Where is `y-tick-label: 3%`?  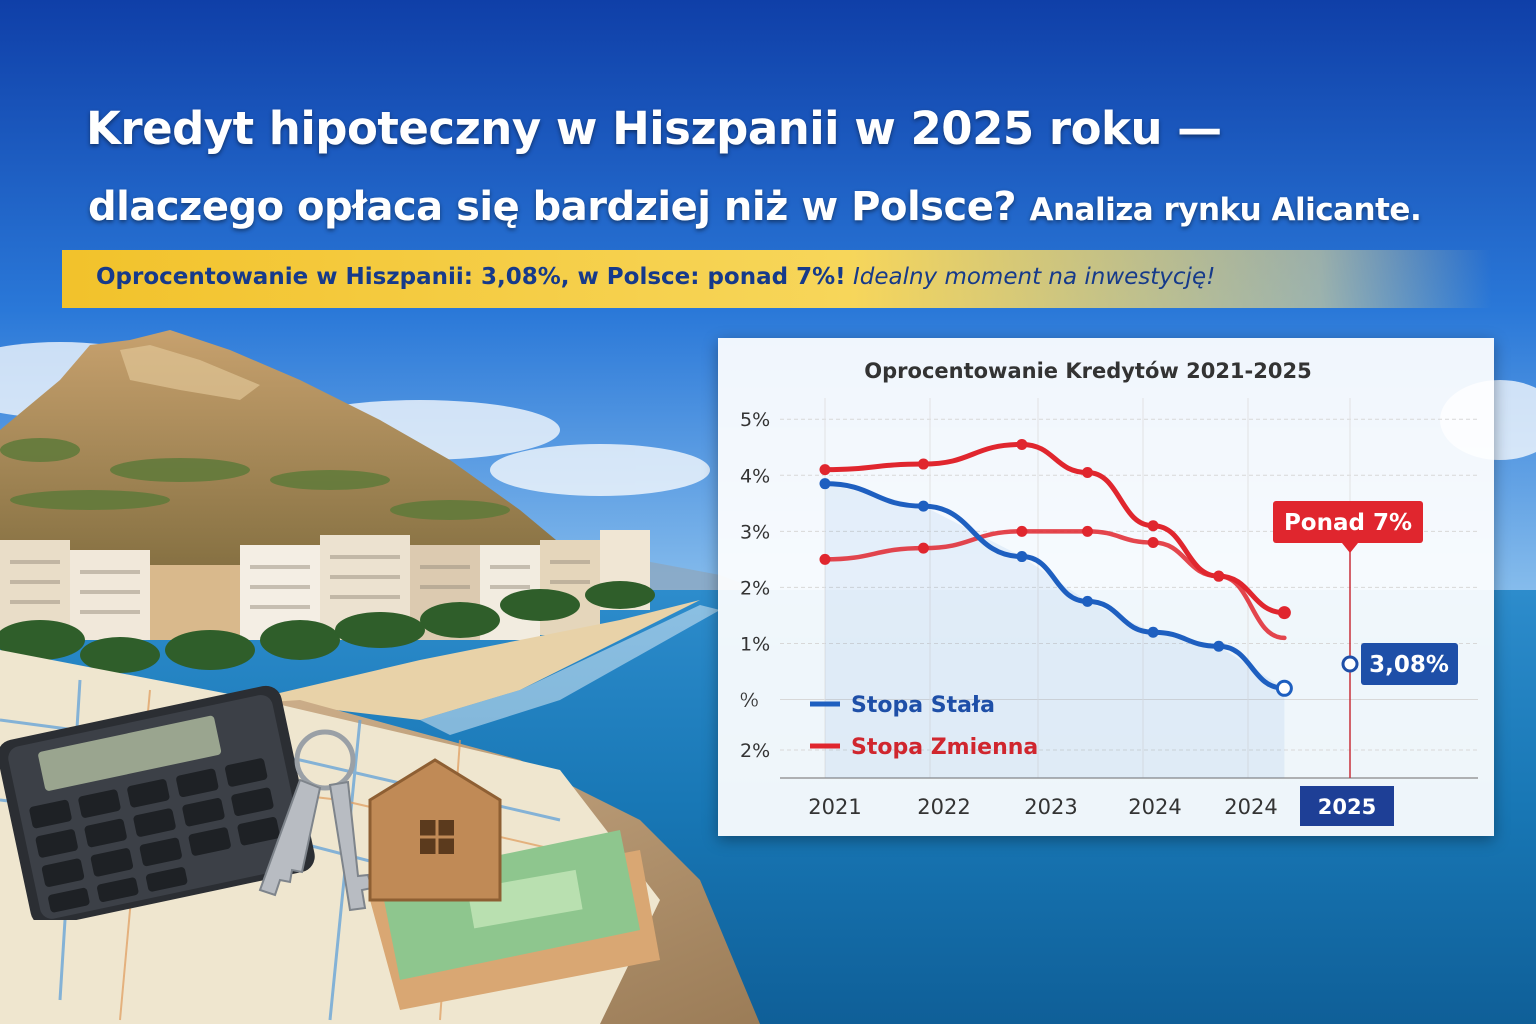 y-tick-label: 3% is located at coordinates (755, 532).